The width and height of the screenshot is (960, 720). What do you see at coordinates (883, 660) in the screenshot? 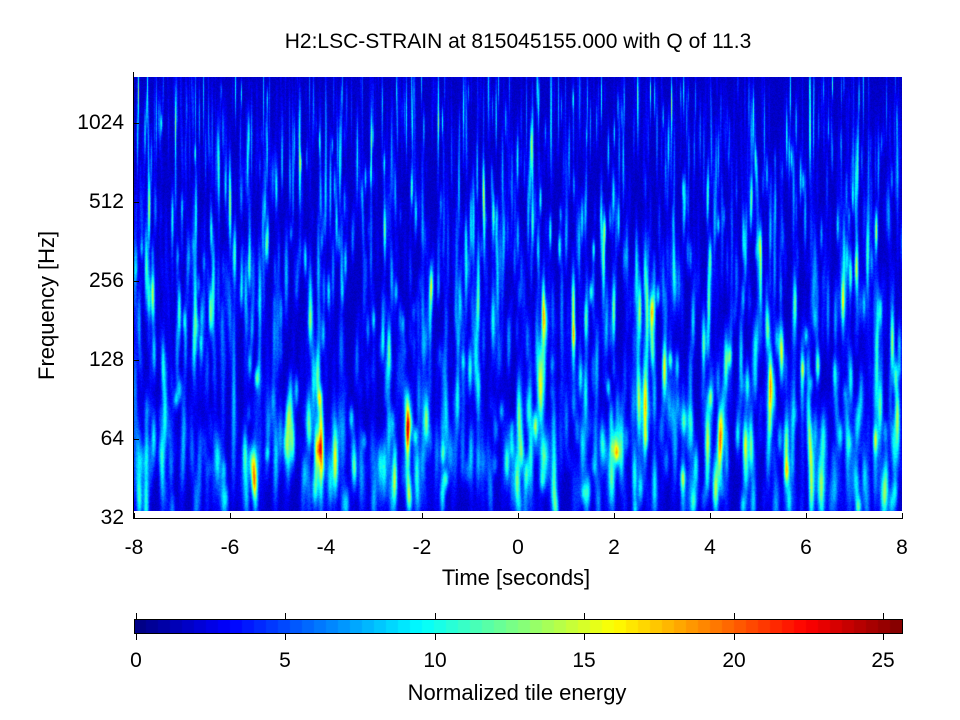
I see `colorbar-tick-label: 25` at bounding box center [883, 660].